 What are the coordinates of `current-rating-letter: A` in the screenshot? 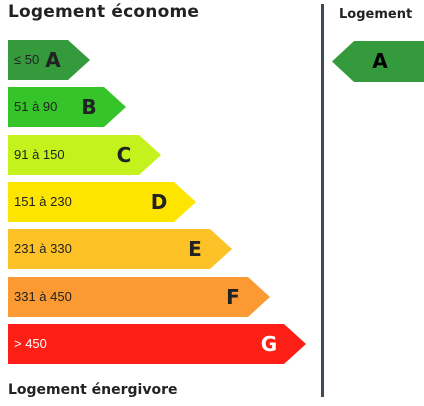 It's located at (380, 61).